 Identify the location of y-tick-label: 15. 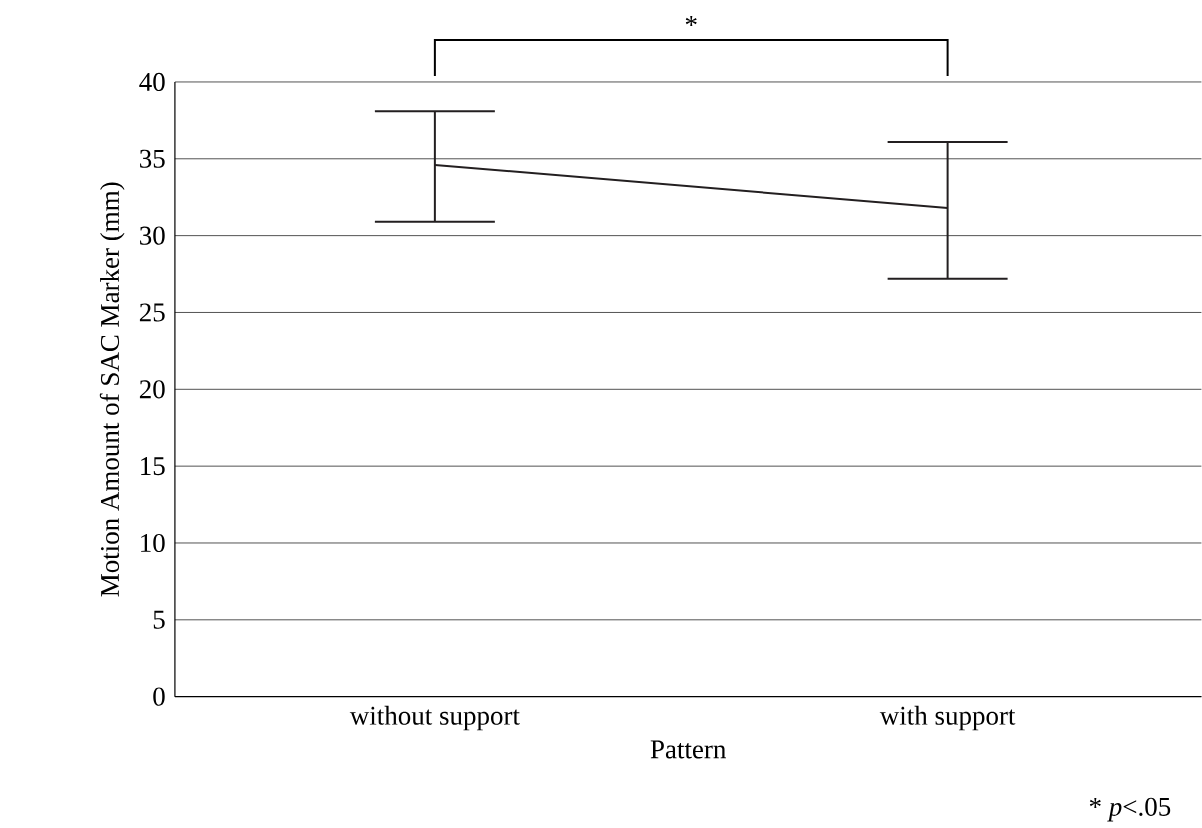
(153, 466).